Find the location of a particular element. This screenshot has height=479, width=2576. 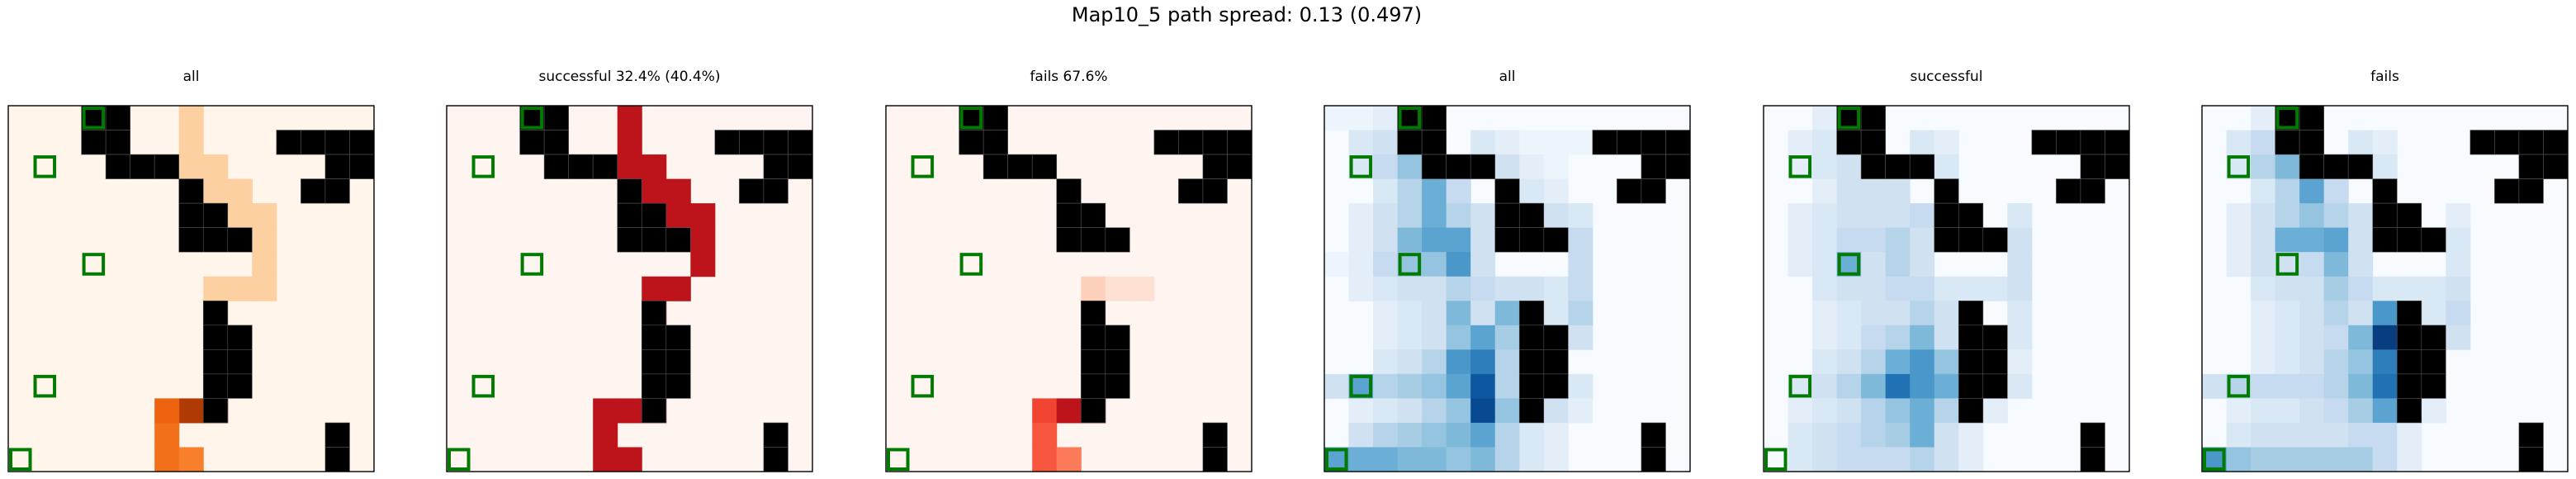

heatmap-panel: successful is located at coordinates (1946, 270).